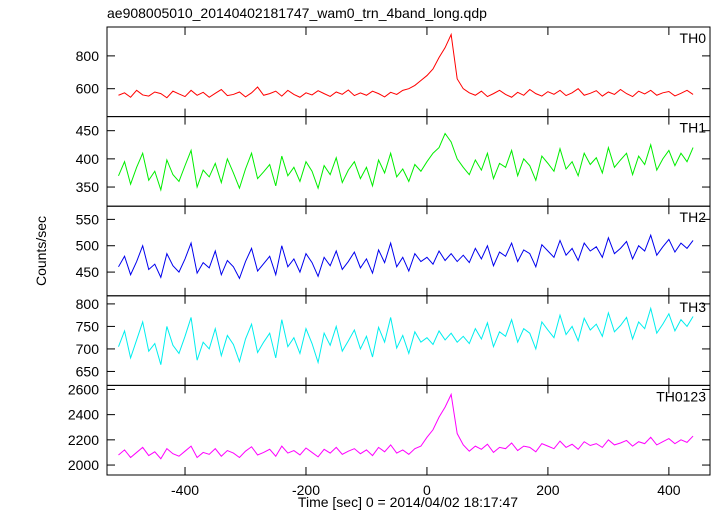  What do you see at coordinates (693, 128) in the screenshot?
I see `panel-label: TH1` at bounding box center [693, 128].